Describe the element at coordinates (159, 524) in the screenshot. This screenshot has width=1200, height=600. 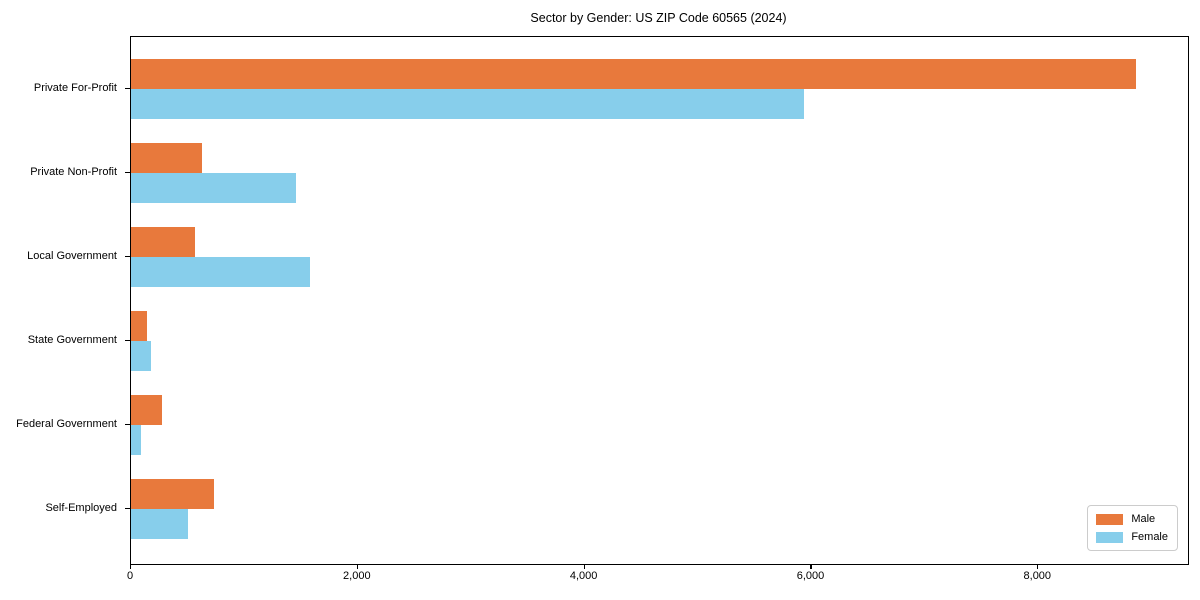
I see `bar-female-self-employed` at that location.